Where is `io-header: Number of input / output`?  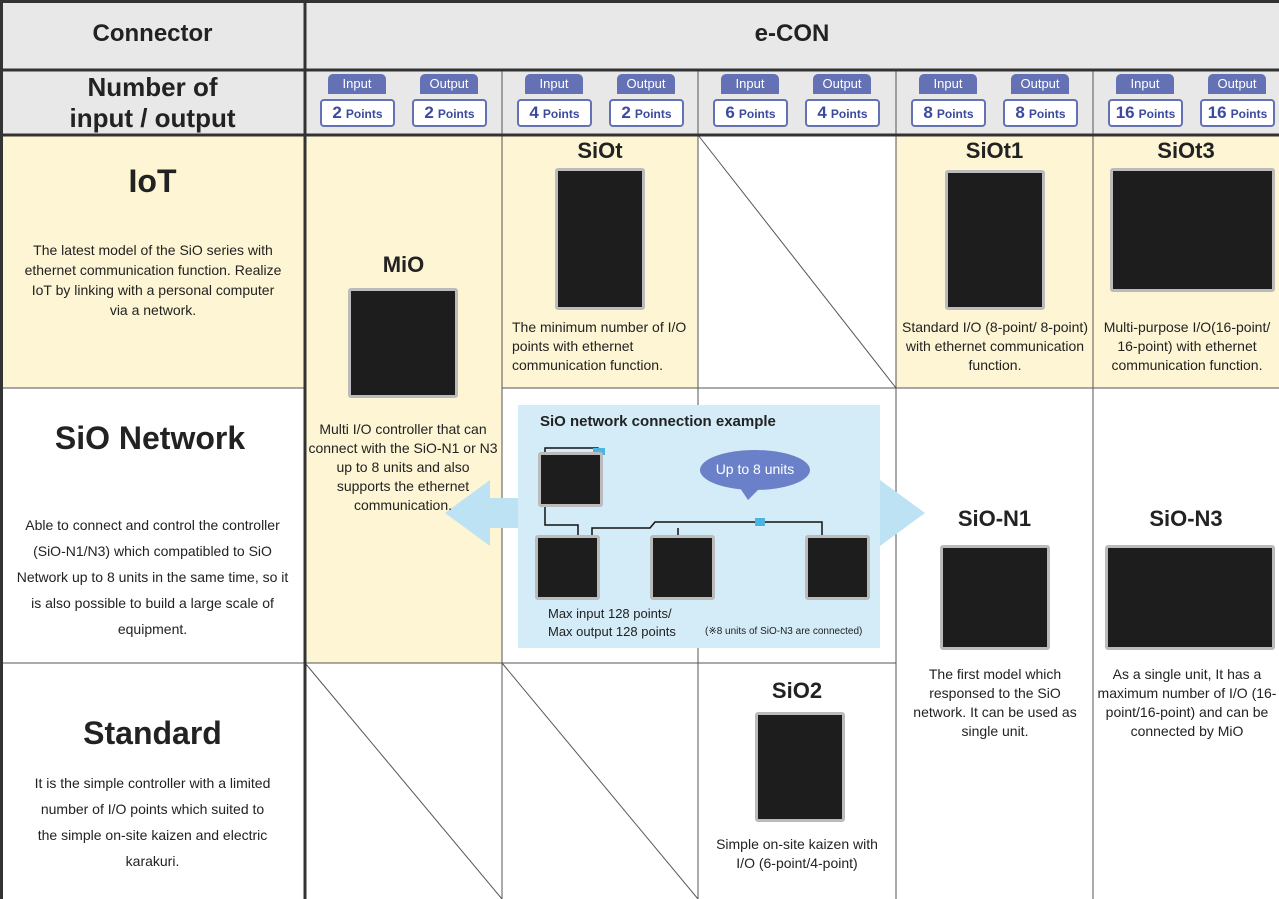
io-header: Number of input / output is located at coordinates (152, 102).